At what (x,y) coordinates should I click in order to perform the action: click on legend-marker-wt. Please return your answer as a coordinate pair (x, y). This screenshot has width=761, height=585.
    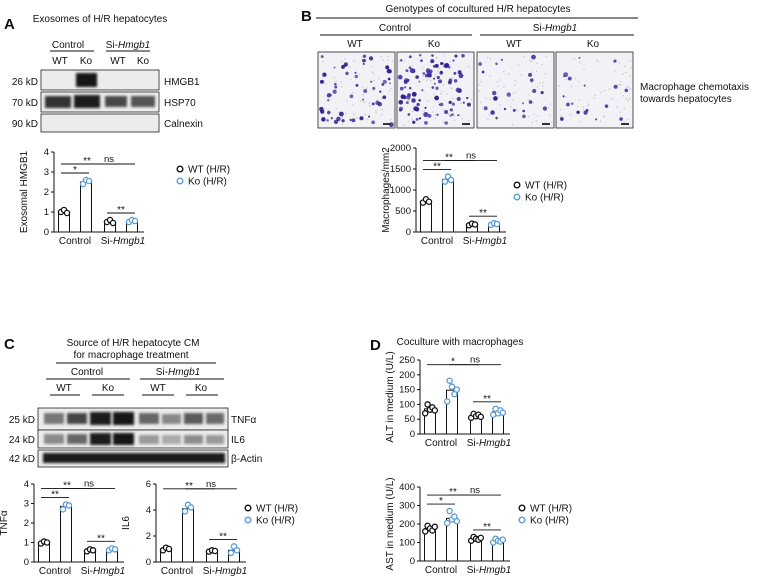
    Looking at the image, I should click on (522, 508).